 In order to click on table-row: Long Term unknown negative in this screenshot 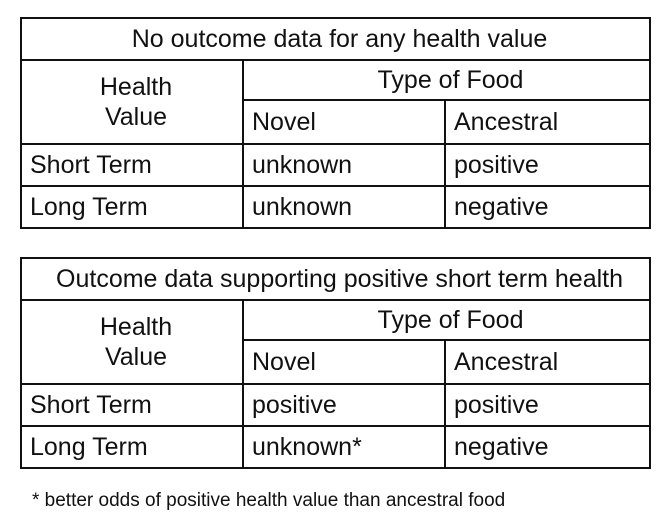, I will do `click(336, 207)`.